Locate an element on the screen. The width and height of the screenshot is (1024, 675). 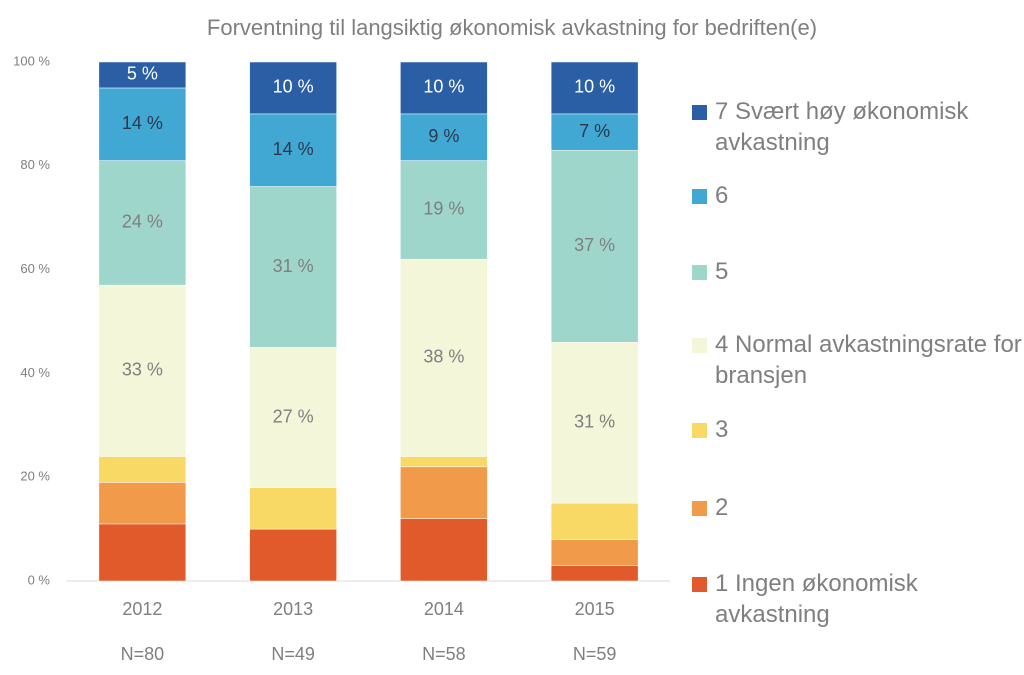
legend-label: 1 Ingen økonomisk avkastning is located at coordinates (816, 599).